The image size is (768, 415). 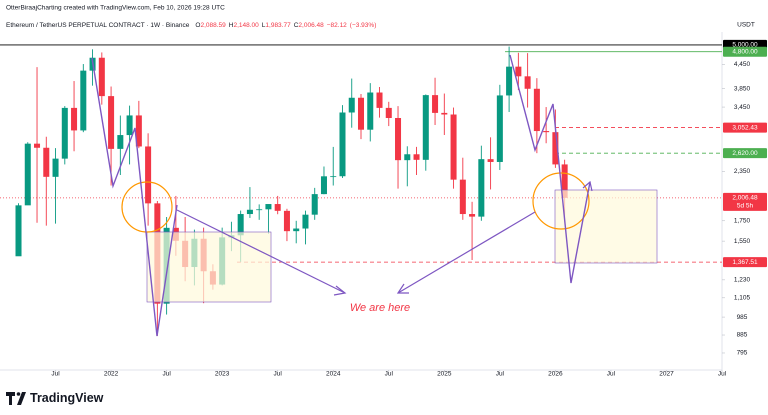 What do you see at coordinates (222, 374) in the screenshot?
I see `x-tick-label: 2023` at bounding box center [222, 374].